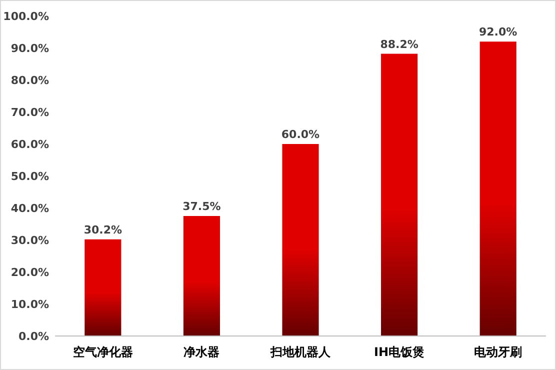  Describe the element at coordinates (301, 352) in the screenshot. I see `x-tick-label: 扫地机器人` at that location.